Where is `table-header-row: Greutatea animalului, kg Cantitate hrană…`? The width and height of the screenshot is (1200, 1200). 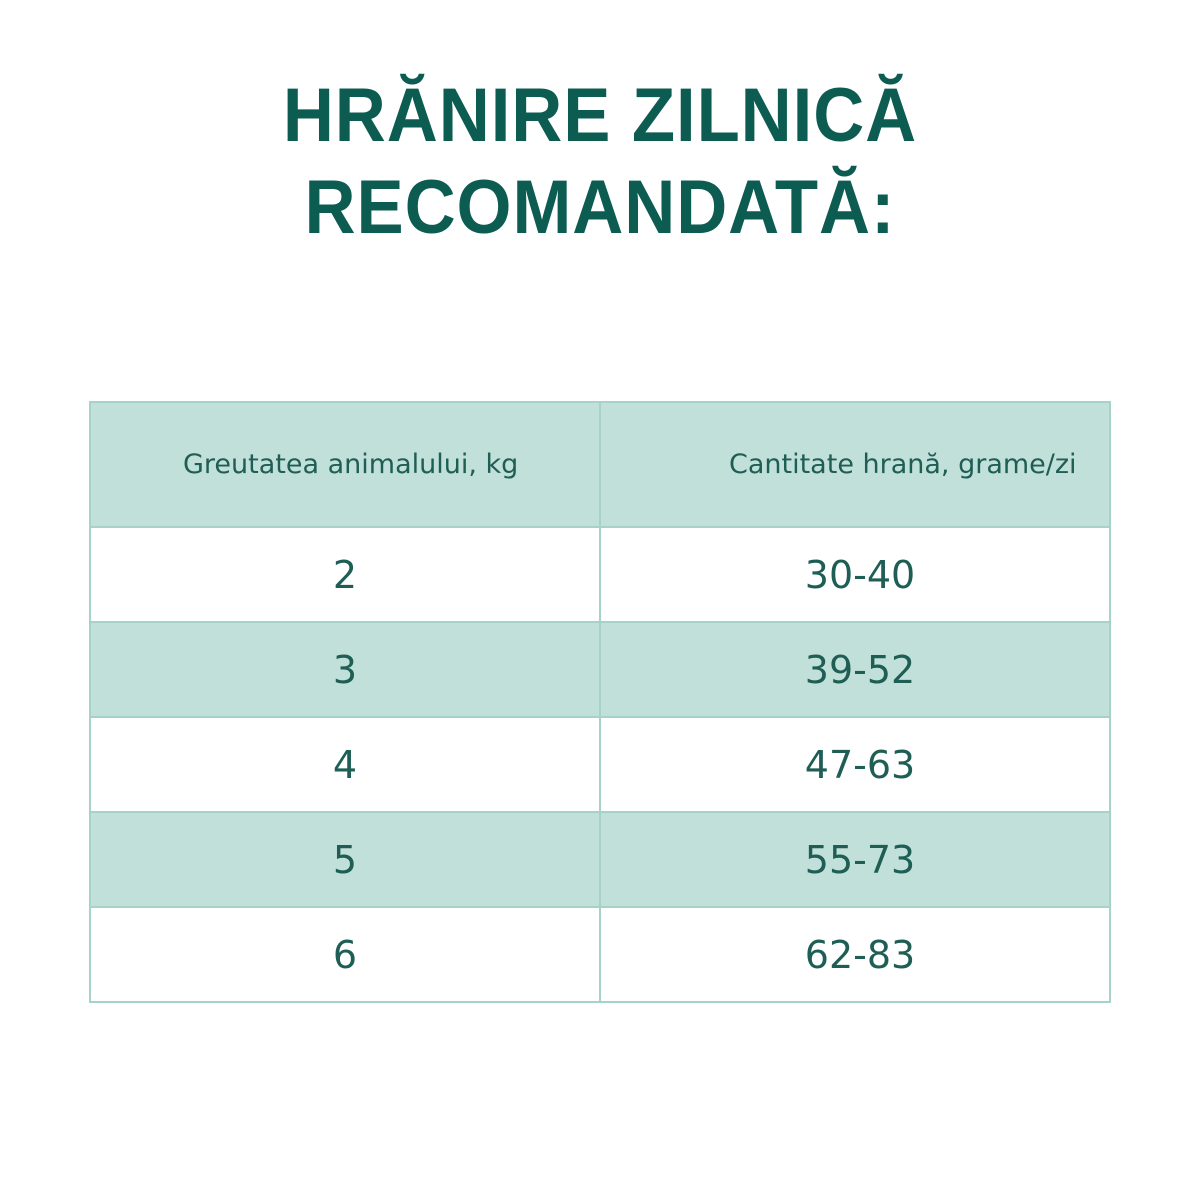
table-header-row: Greutatea animalului, kg Cantitate hrană… is located at coordinates (600, 464).